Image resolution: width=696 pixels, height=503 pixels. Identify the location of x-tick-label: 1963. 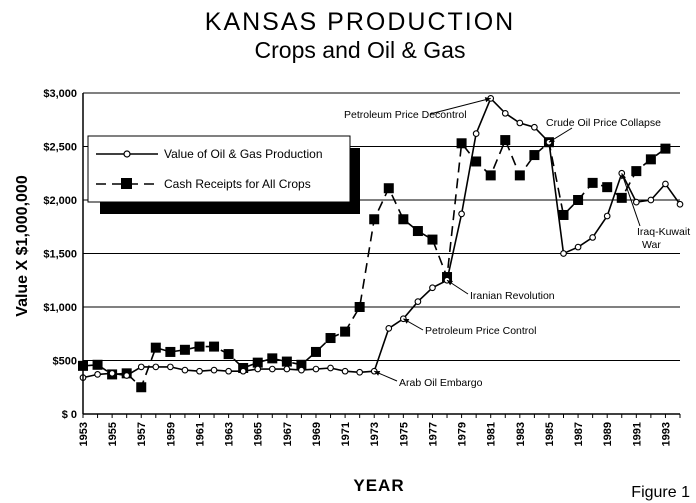
(230, 434).